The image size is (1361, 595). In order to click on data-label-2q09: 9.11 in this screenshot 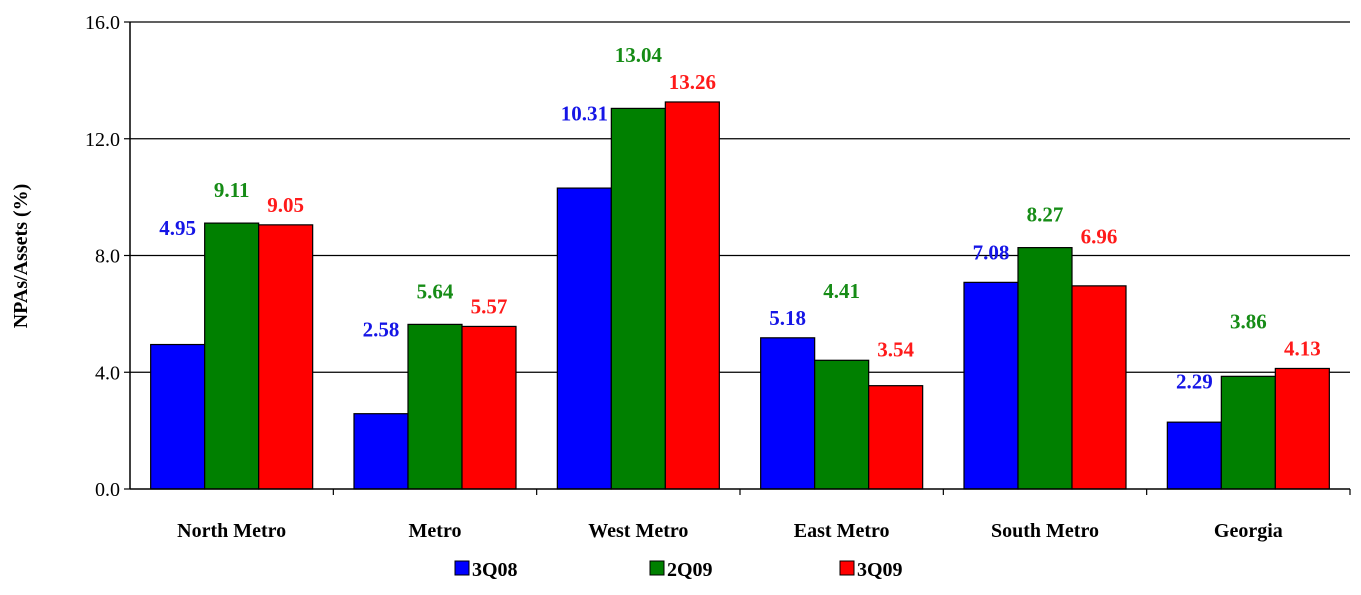, I will do `click(232, 190)`.